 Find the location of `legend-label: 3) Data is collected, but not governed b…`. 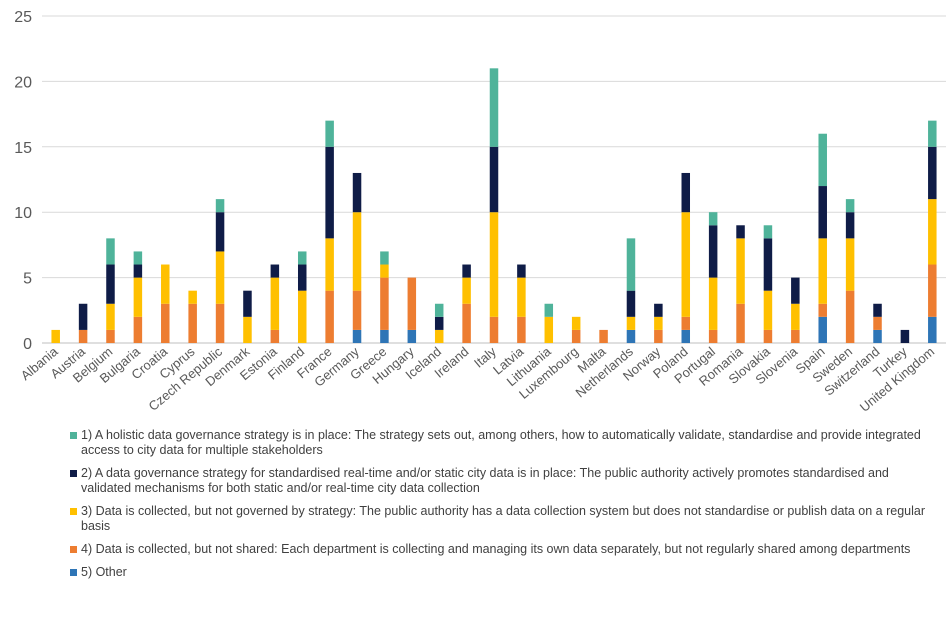

legend-label: 3) Data is collected, but not governed b… is located at coordinates (503, 518).